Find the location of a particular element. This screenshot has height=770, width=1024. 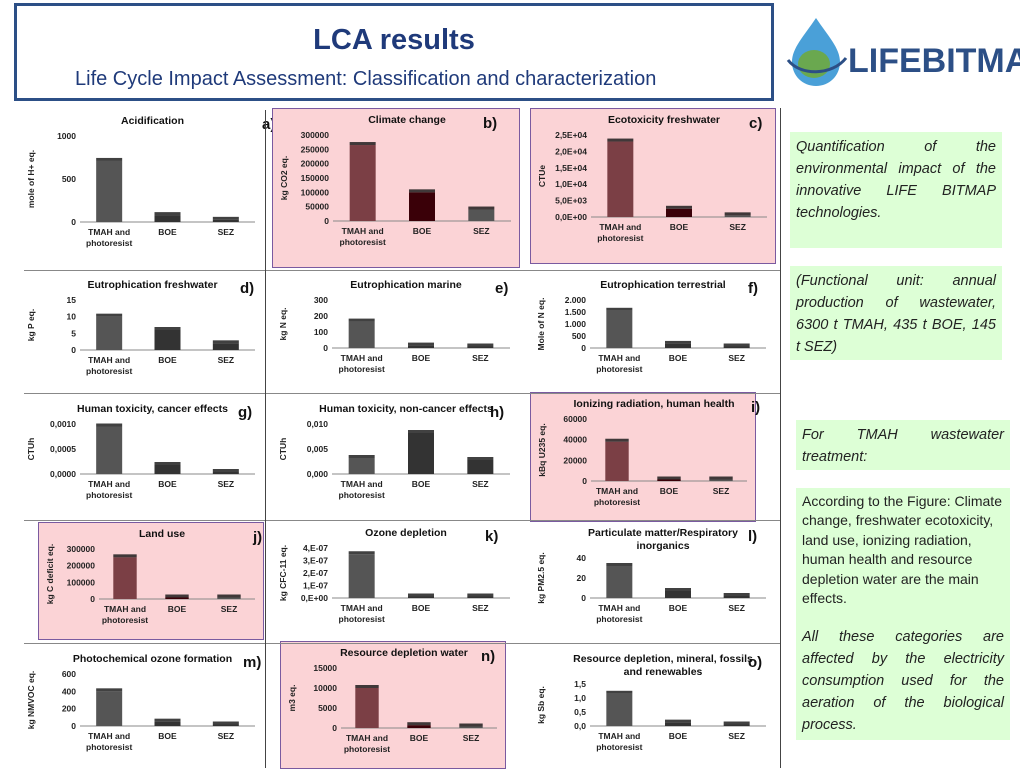

chart-ytick: 2,E-07 is located at coordinates (315, 573).